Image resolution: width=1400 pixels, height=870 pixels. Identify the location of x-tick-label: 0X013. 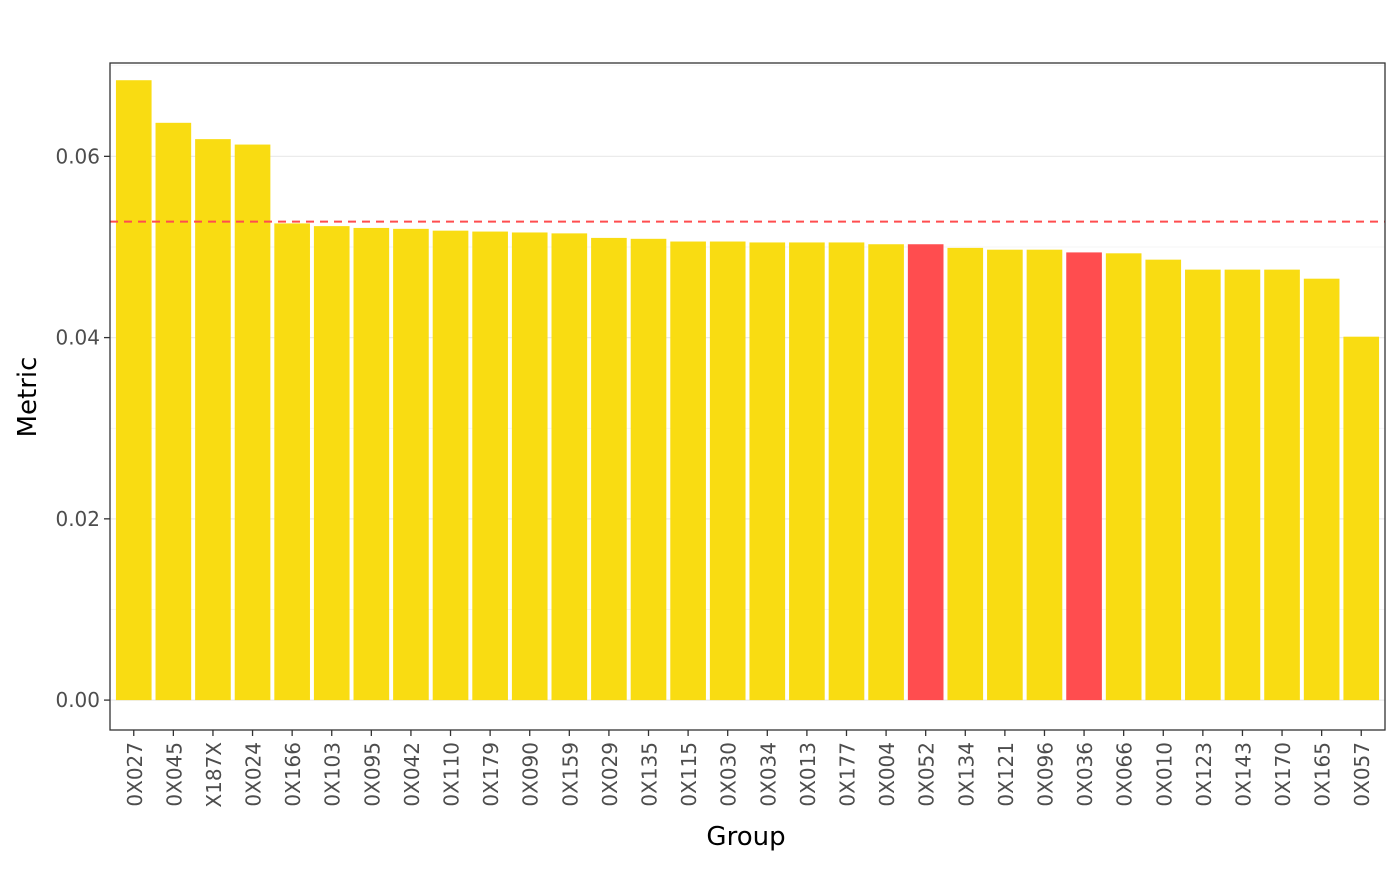
(808, 774).